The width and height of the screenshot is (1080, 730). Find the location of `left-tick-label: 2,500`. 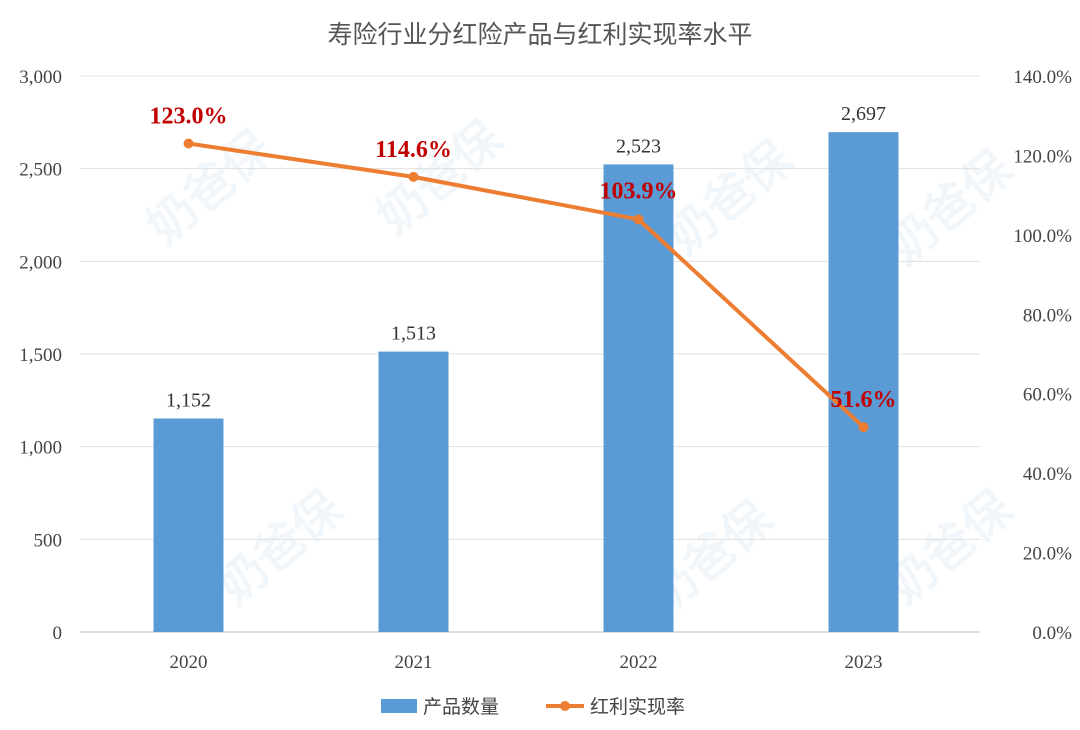

left-tick-label: 2,500 is located at coordinates (40, 170).